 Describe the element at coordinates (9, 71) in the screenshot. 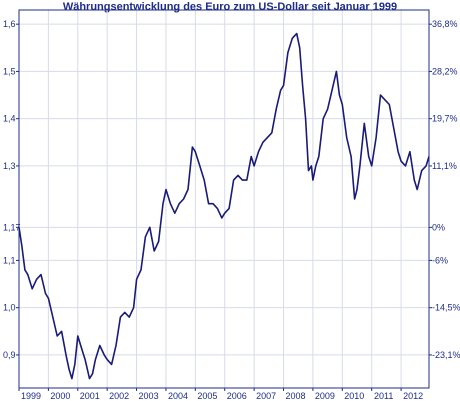

I see `y-left-tick-label: 1,5` at that location.